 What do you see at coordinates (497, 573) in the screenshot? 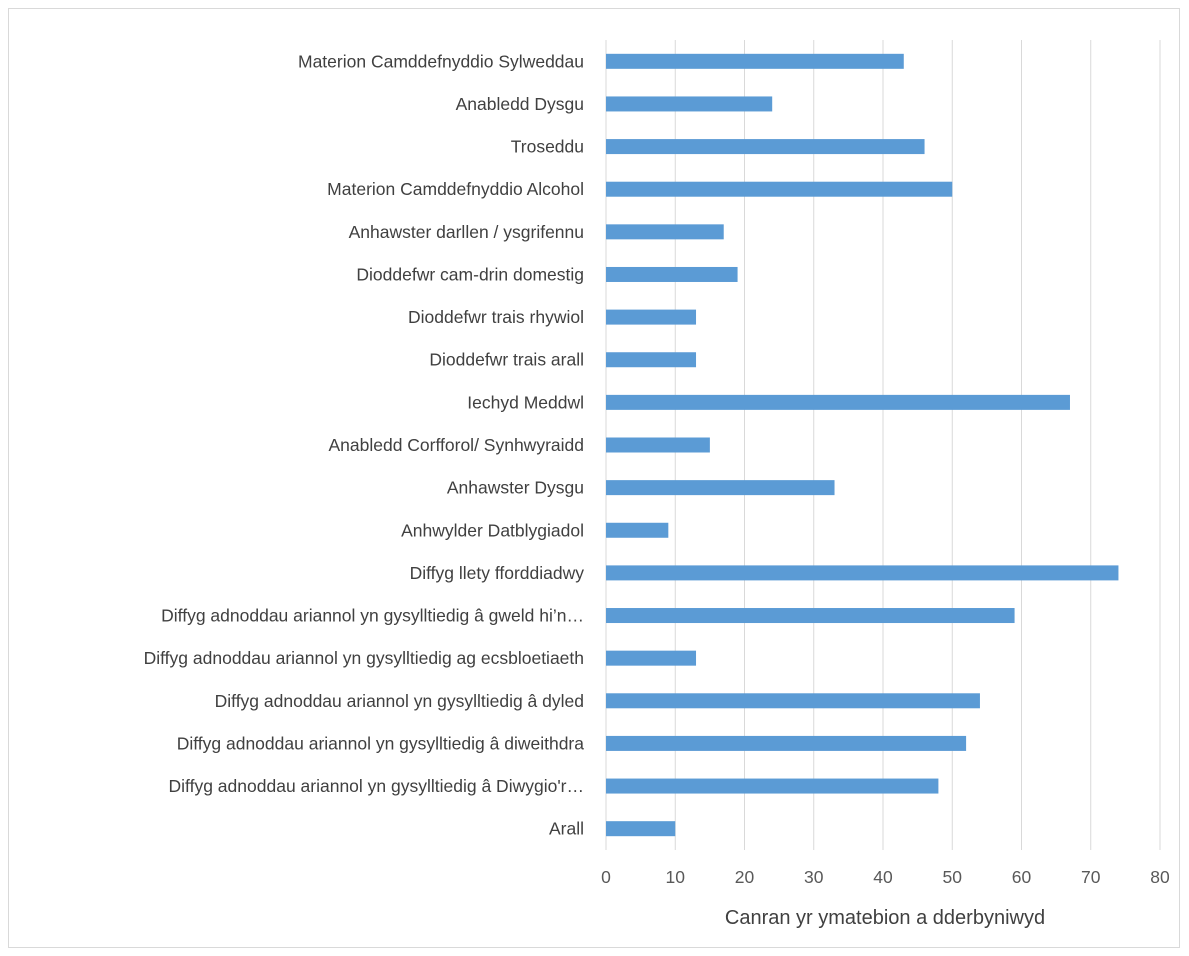
I see `category-label: Diffyg llety fforddiadwy` at bounding box center [497, 573].